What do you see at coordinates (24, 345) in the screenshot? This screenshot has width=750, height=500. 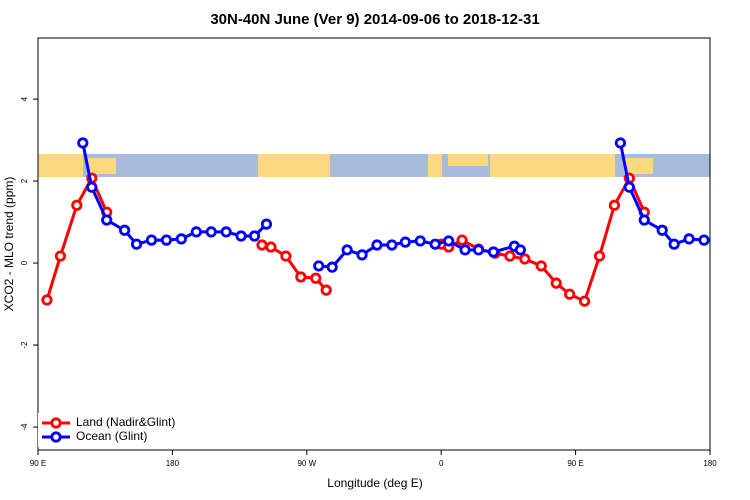 I see `y-tick-label: -2` at bounding box center [24, 345].